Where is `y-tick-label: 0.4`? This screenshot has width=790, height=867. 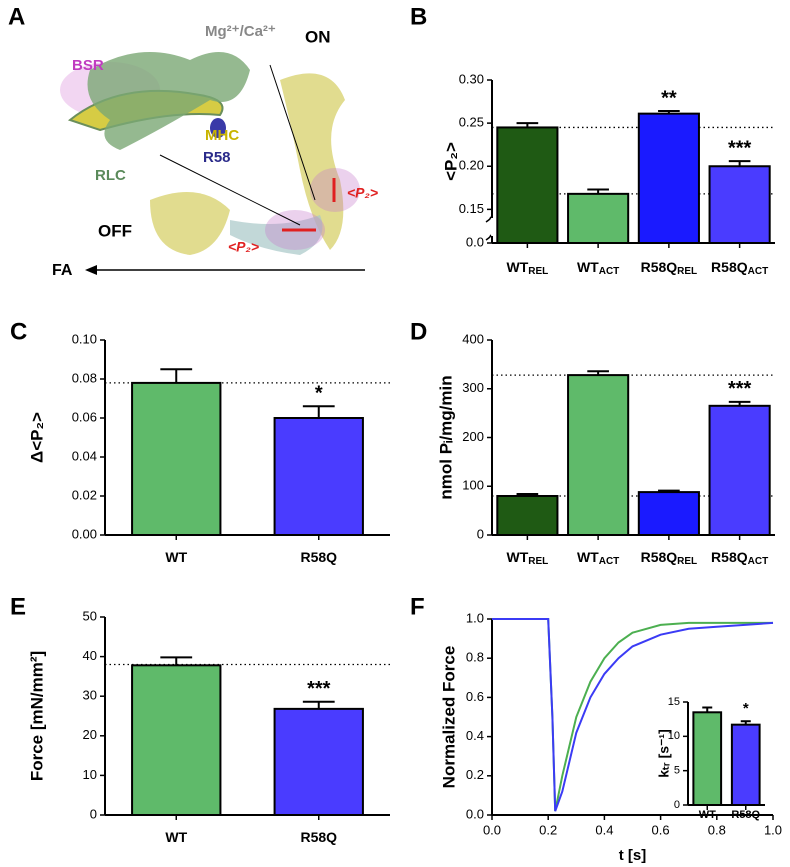 y-tick-label: 0.4 is located at coordinates (475, 735).